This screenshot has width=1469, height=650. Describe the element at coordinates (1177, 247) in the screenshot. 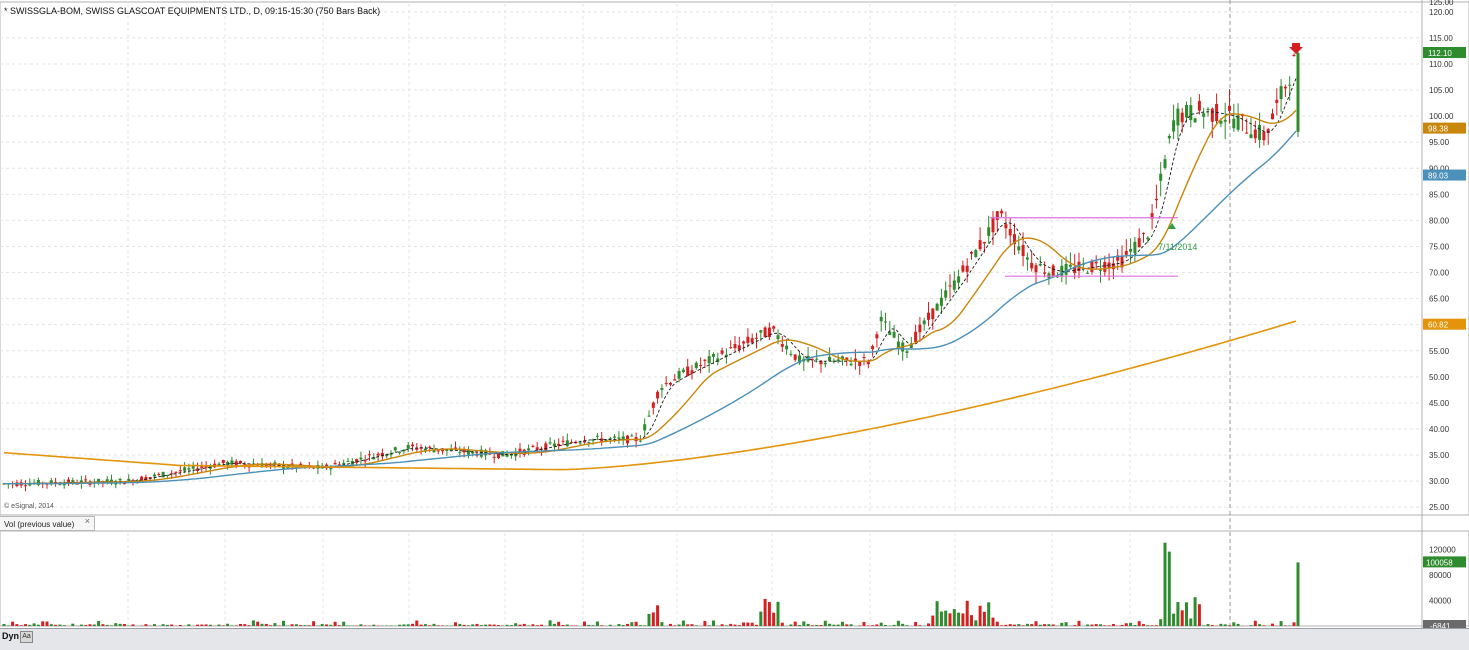

I see `date-annotation: 7/11/2014` at that location.